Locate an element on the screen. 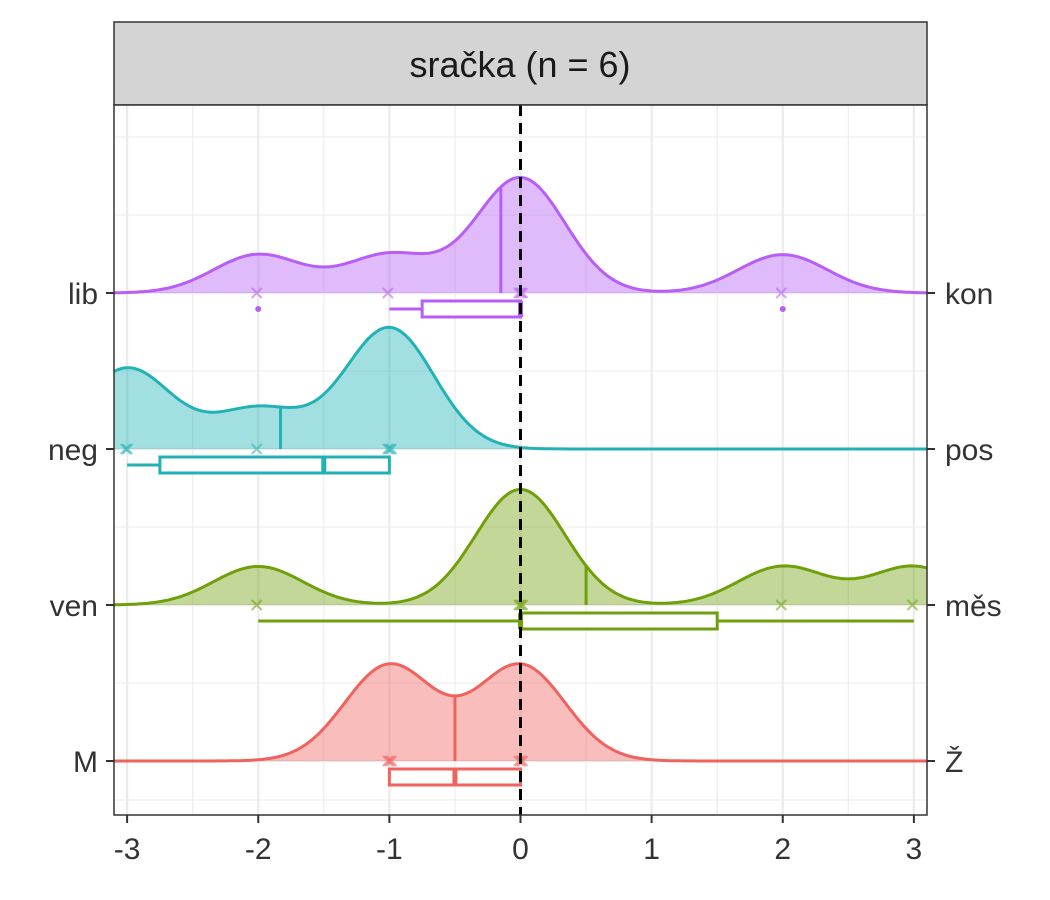  y-label-right-měs: měs is located at coordinates (973, 606).